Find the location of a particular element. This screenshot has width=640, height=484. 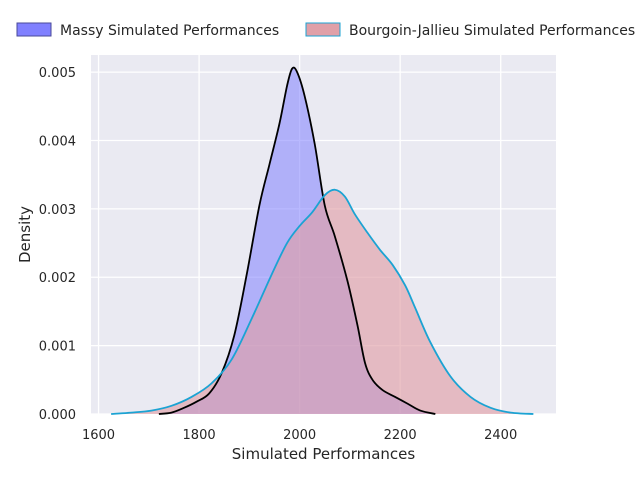

legend-label-bourgoin: Bourgoin-Jallieu Simulated Performances is located at coordinates (492, 31).